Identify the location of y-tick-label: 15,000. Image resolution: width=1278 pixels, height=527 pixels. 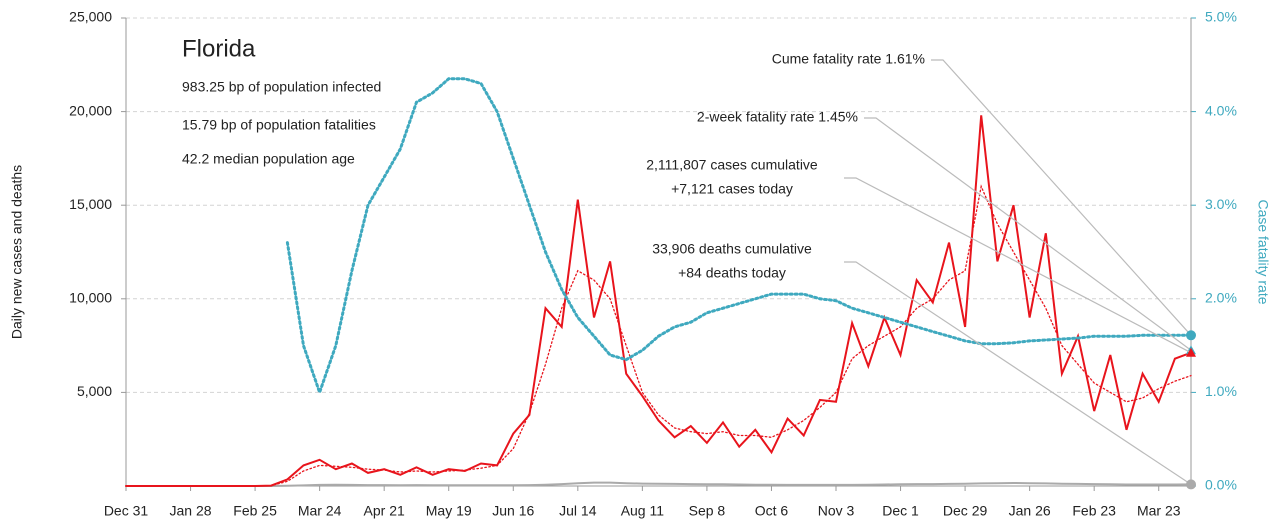
(90, 204).